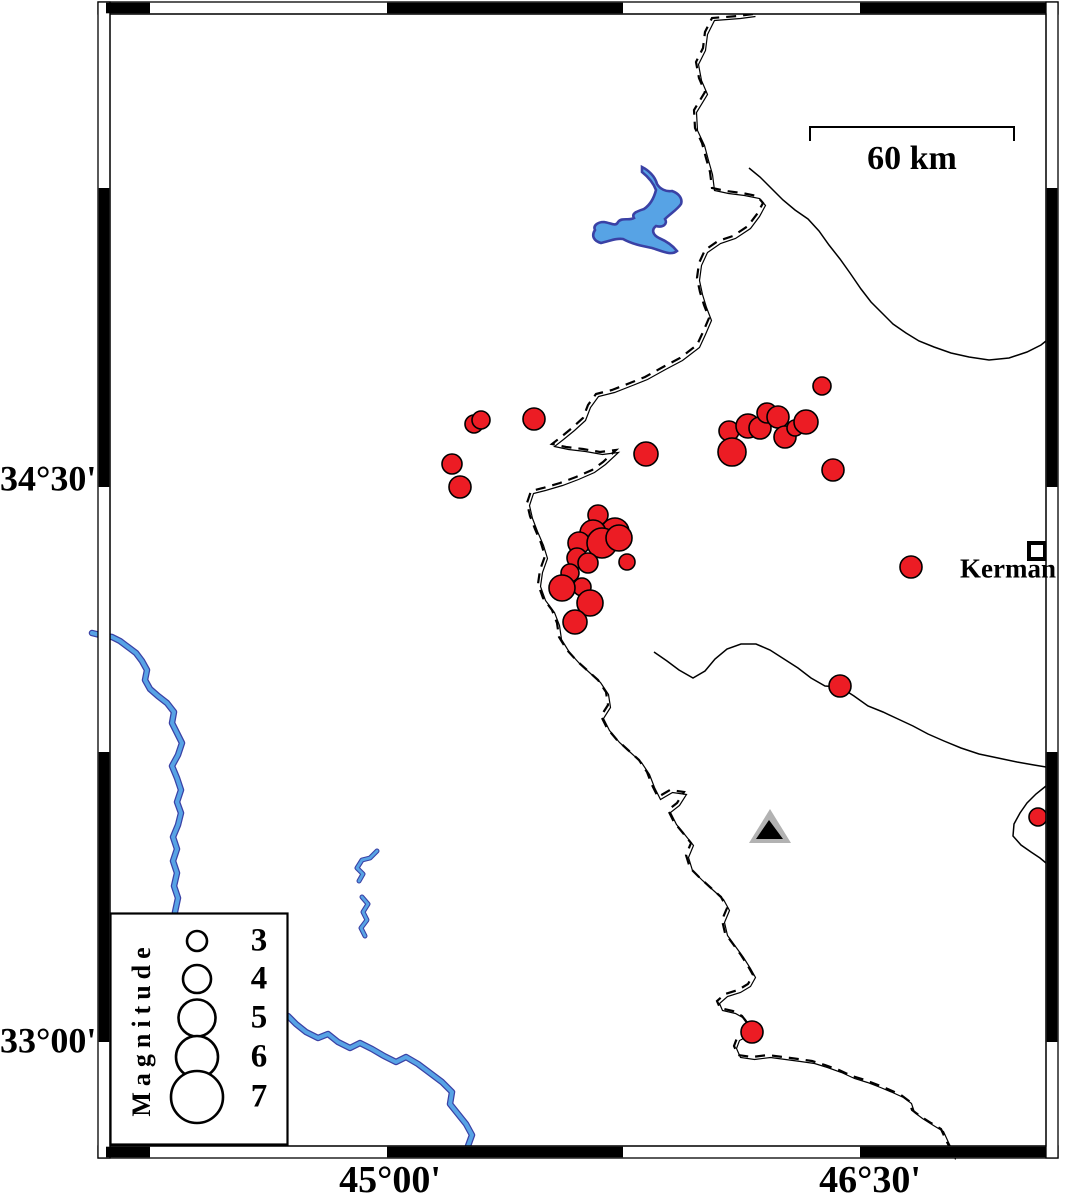 This screenshot has width=1066, height=1197. I want to click on station-triangle-icon, so click(770, 826).